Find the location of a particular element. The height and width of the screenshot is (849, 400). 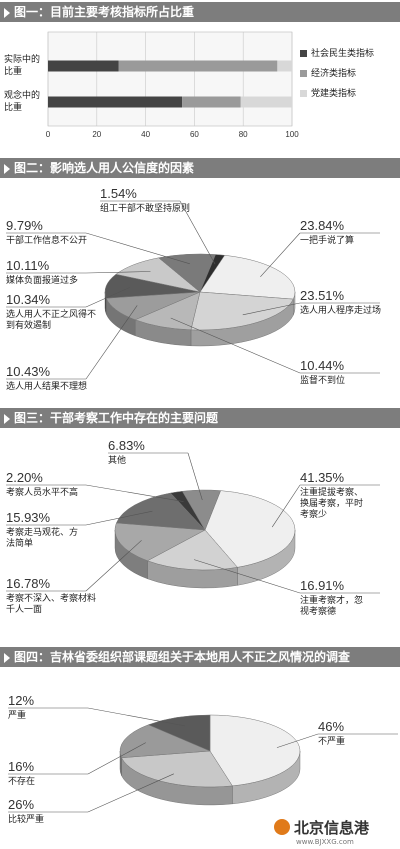

chart4-title: 图四：吉林省委组织部课题组关于本地用人不正之风情况的调查 is located at coordinates (182, 657).